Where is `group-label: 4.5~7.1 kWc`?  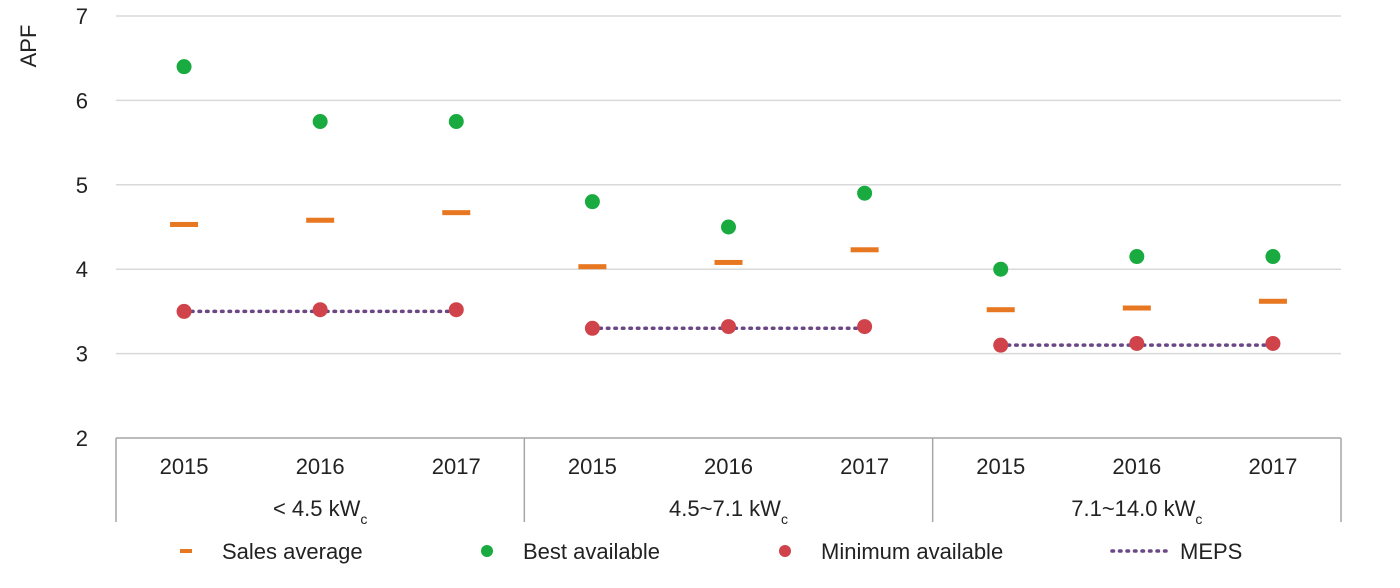 group-label: 4.5~7.1 kWc is located at coordinates (728, 511).